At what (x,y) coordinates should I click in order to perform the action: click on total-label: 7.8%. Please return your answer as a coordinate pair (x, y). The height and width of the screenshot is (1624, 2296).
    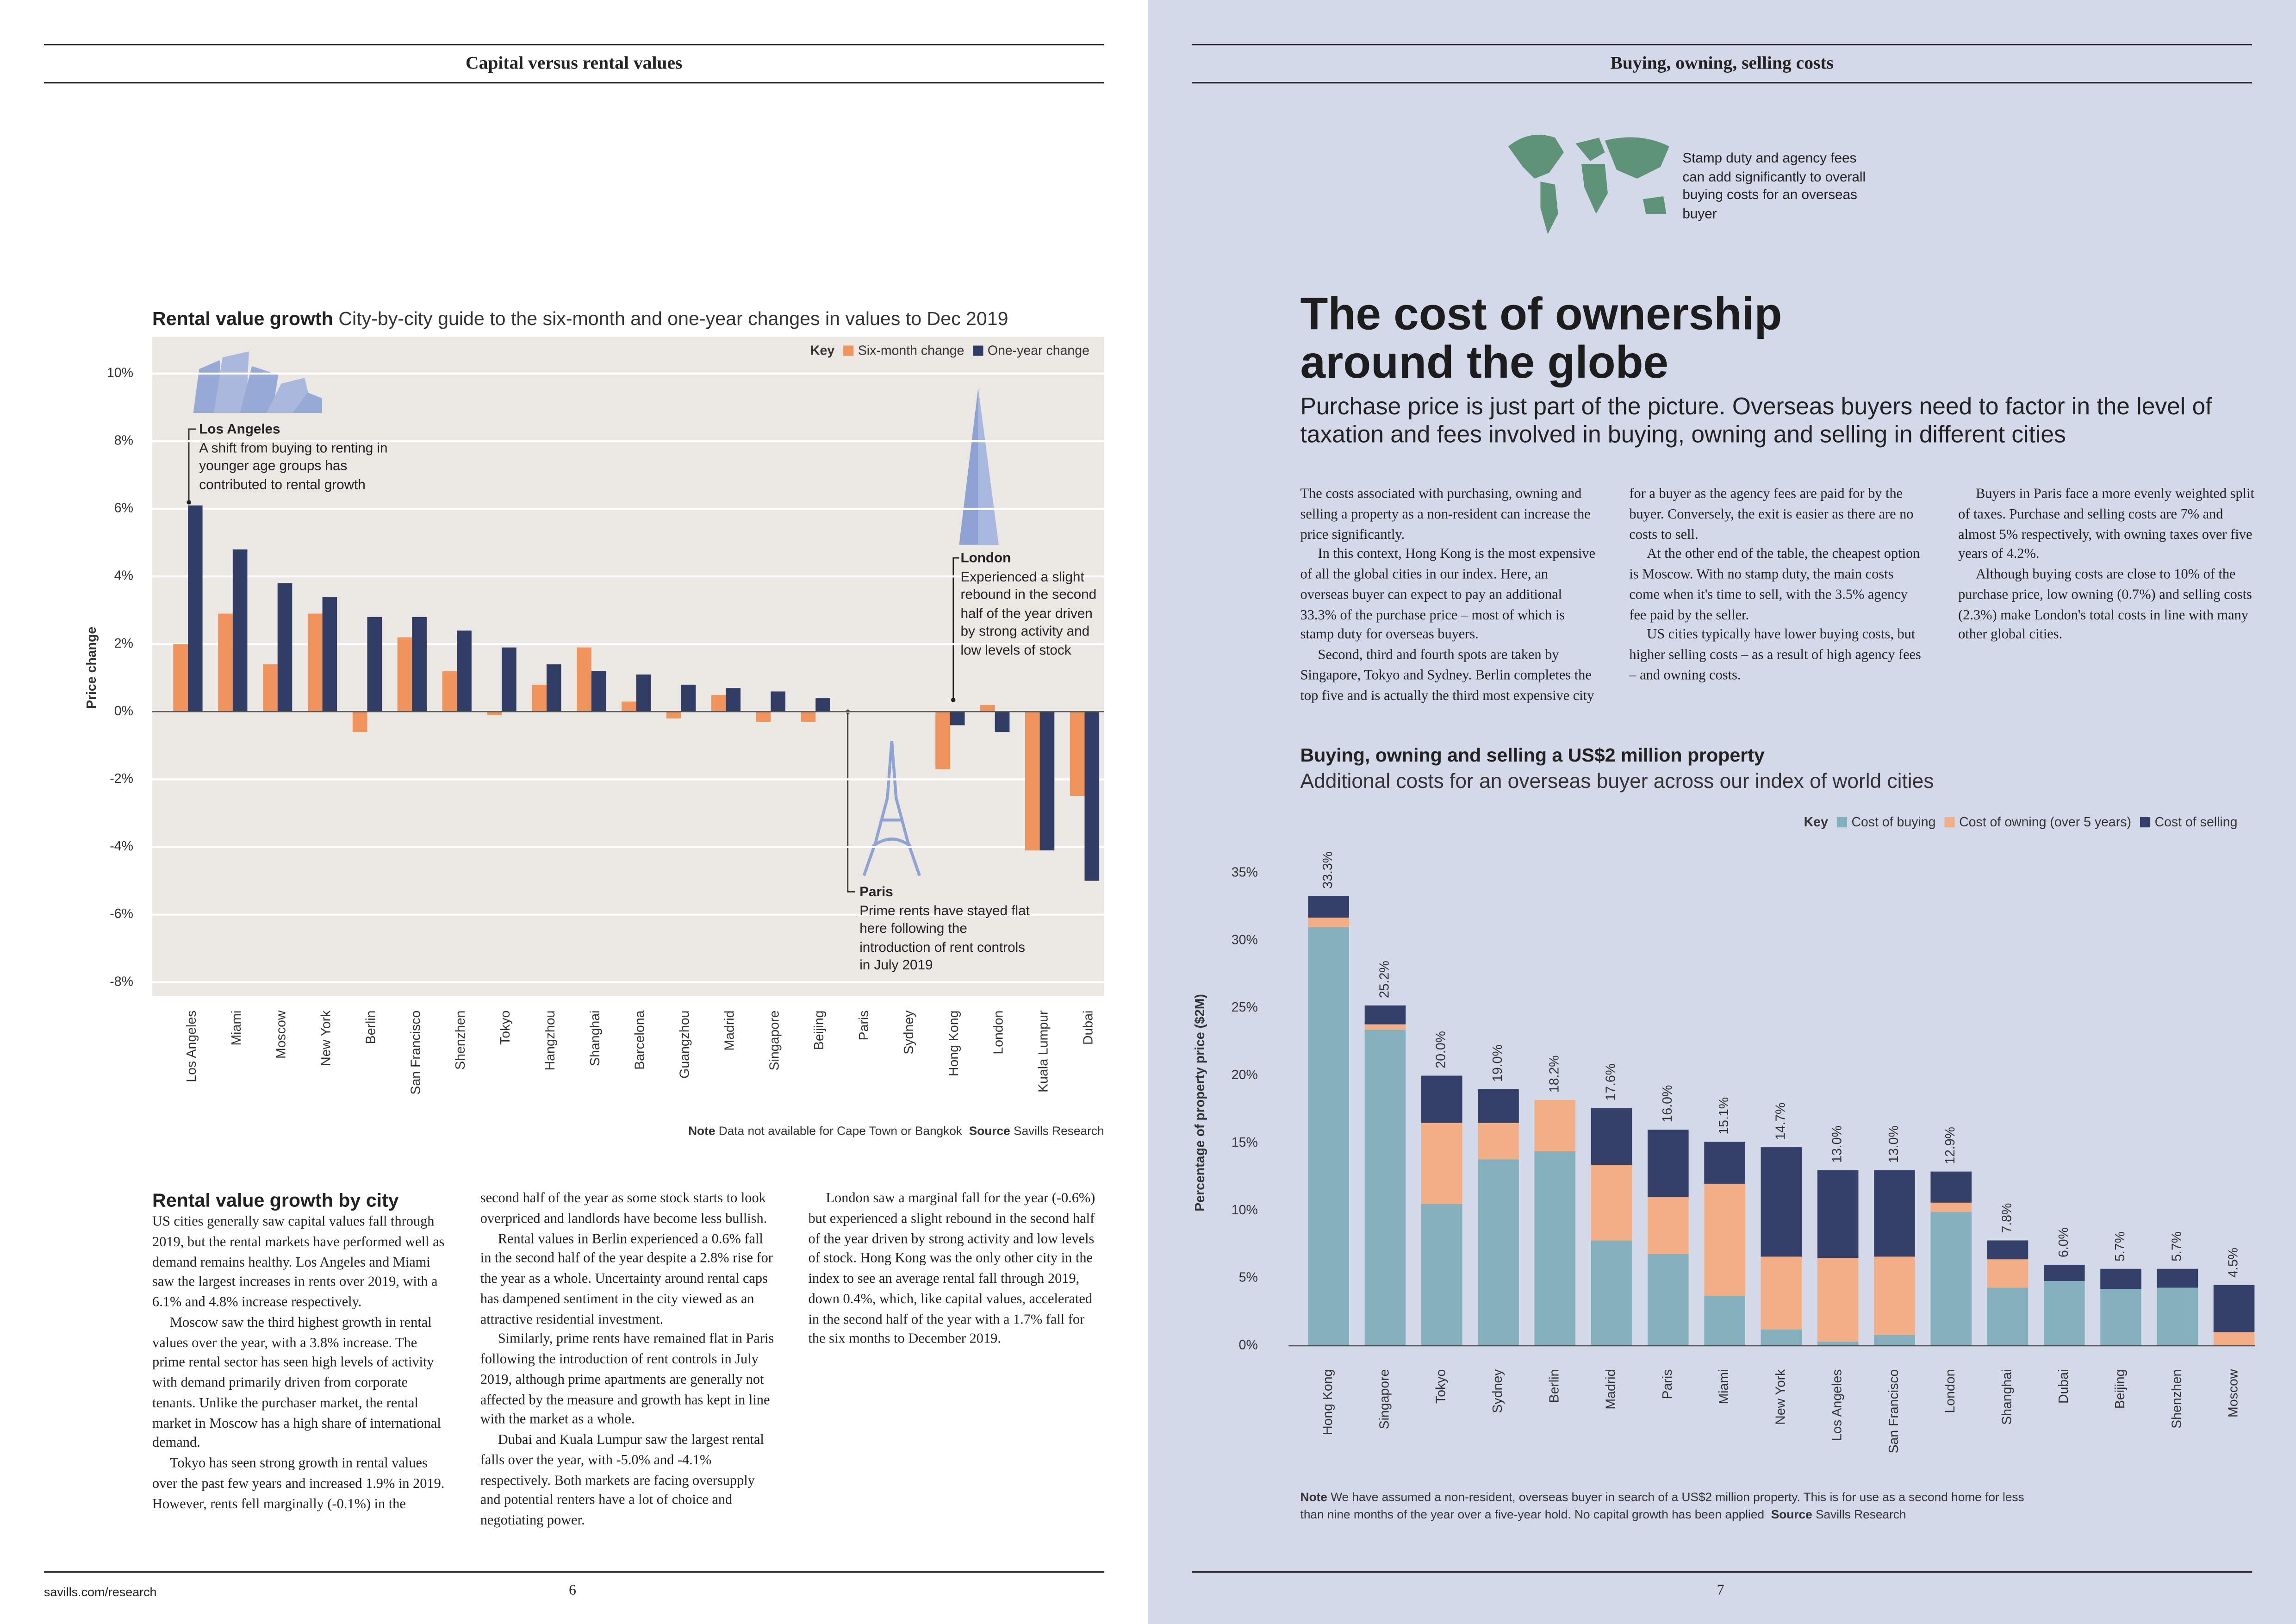
    Looking at the image, I should click on (2007, 1218).